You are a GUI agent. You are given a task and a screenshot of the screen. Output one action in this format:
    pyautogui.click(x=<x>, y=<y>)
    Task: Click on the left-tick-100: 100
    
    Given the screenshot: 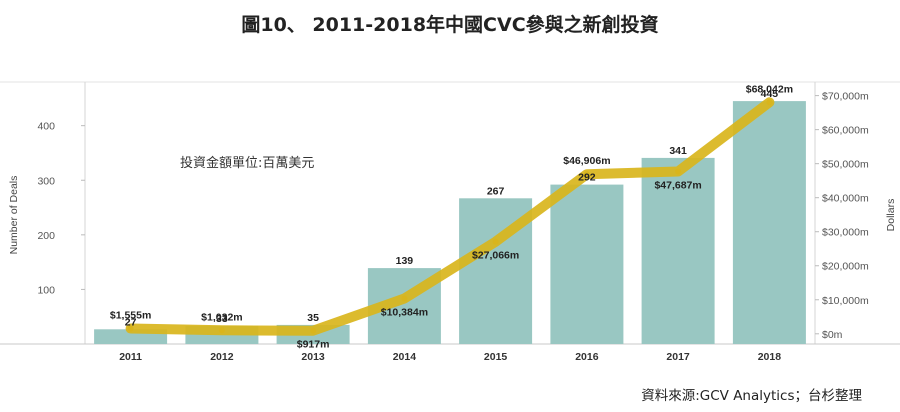 What is the action you would take?
    pyautogui.click(x=46, y=290)
    